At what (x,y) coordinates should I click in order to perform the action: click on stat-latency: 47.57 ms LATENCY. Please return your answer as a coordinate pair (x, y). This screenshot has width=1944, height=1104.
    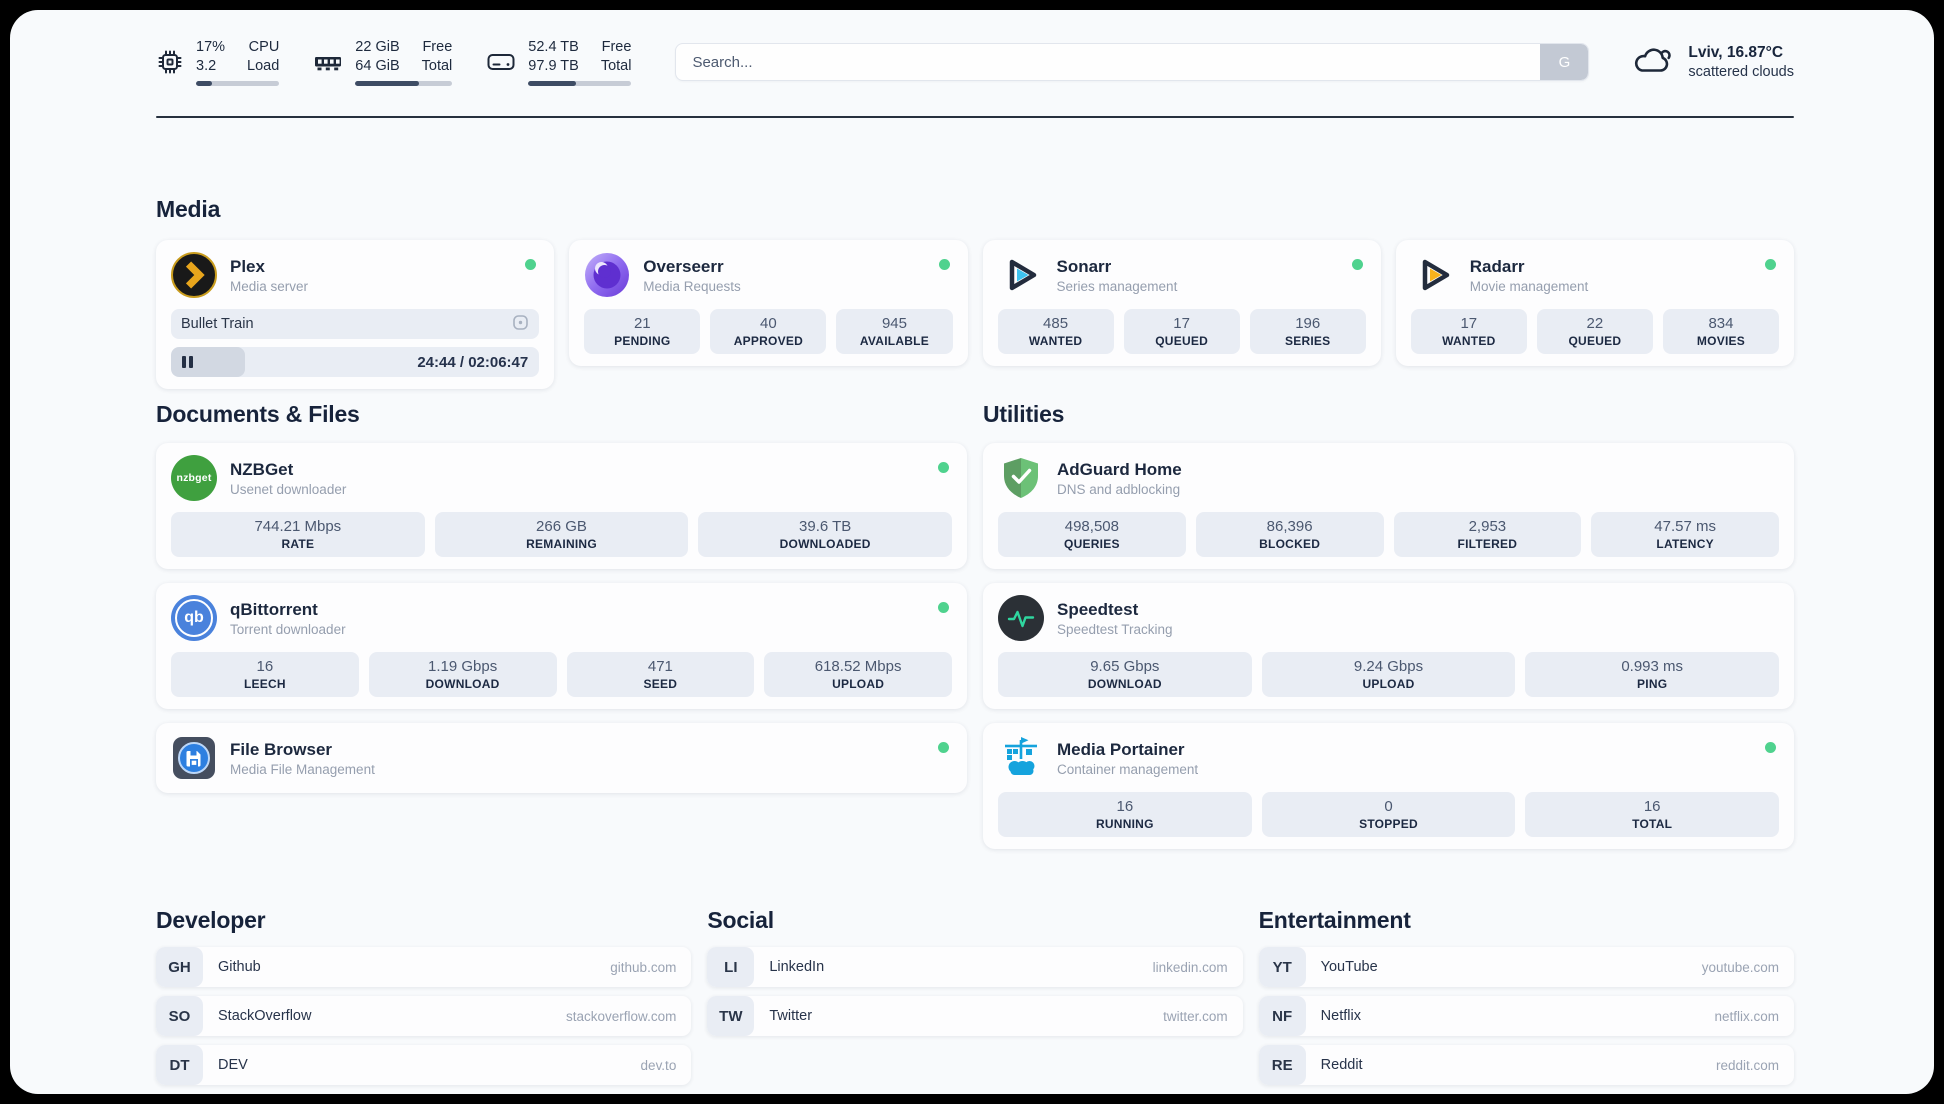
    Looking at the image, I should click on (1685, 534).